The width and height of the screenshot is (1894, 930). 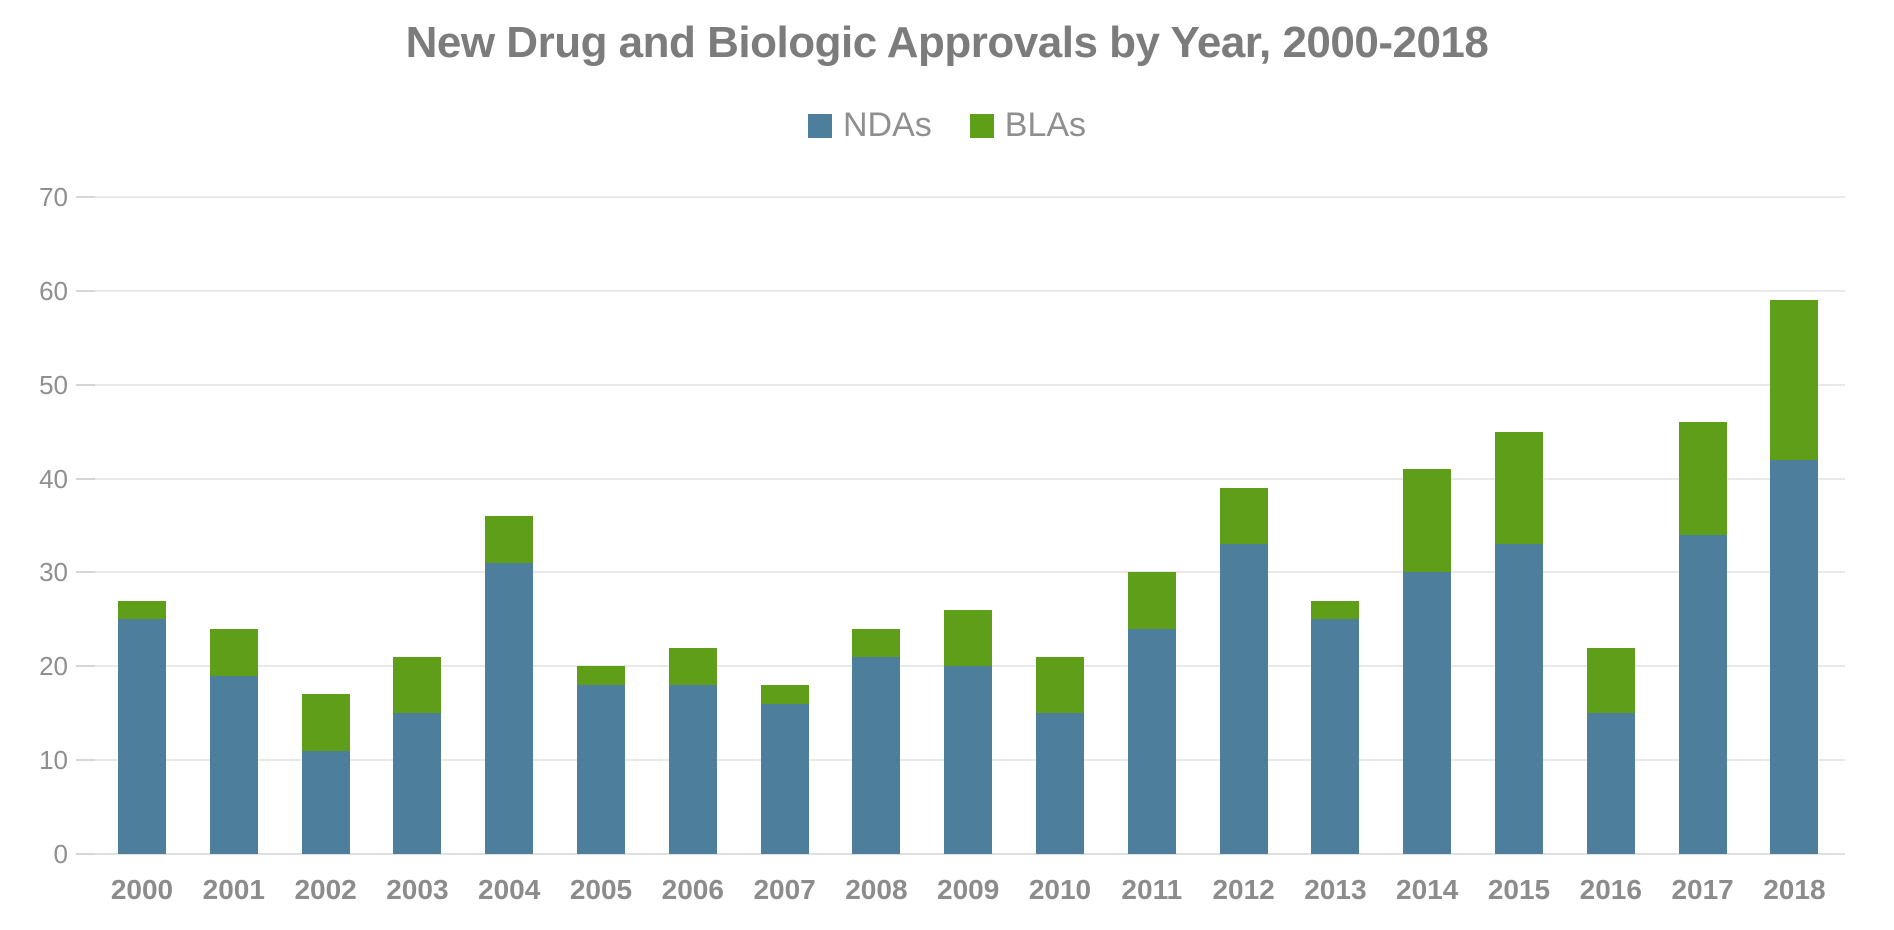 What do you see at coordinates (970, 572) in the screenshot?
I see `gridline-y30` at bounding box center [970, 572].